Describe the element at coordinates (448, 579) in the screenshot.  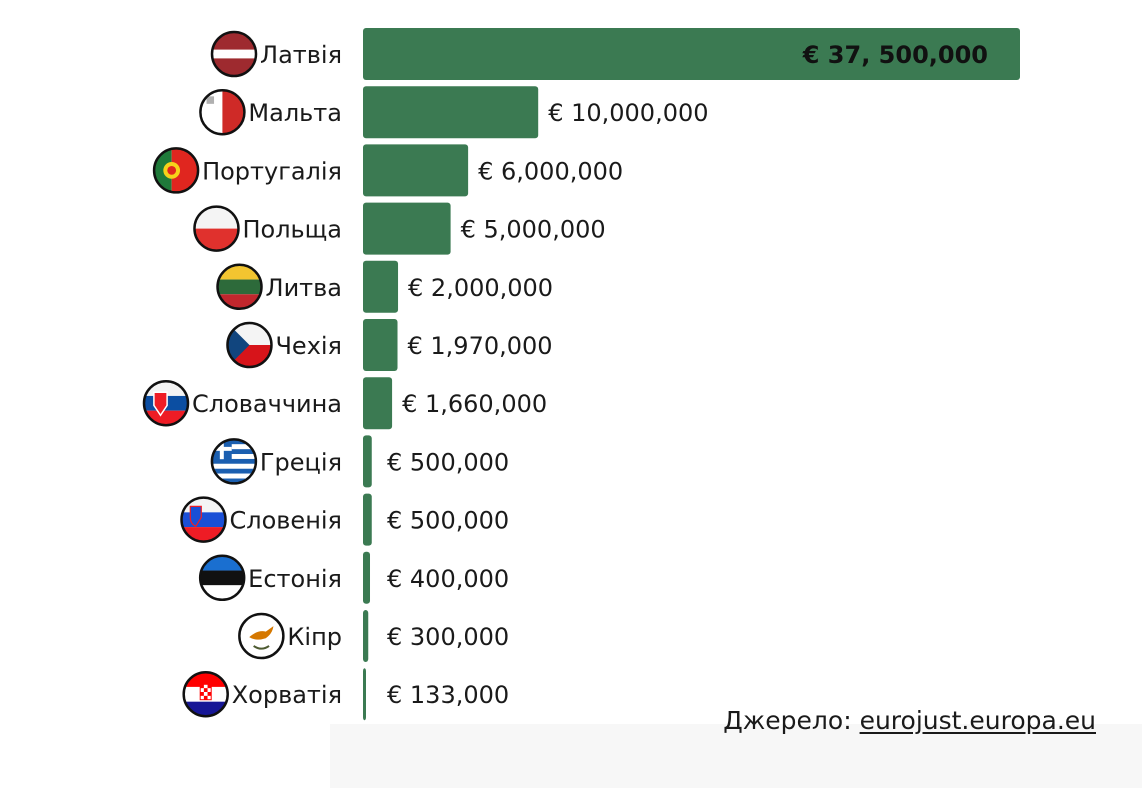
I see `value-label: € 400,000` at that location.